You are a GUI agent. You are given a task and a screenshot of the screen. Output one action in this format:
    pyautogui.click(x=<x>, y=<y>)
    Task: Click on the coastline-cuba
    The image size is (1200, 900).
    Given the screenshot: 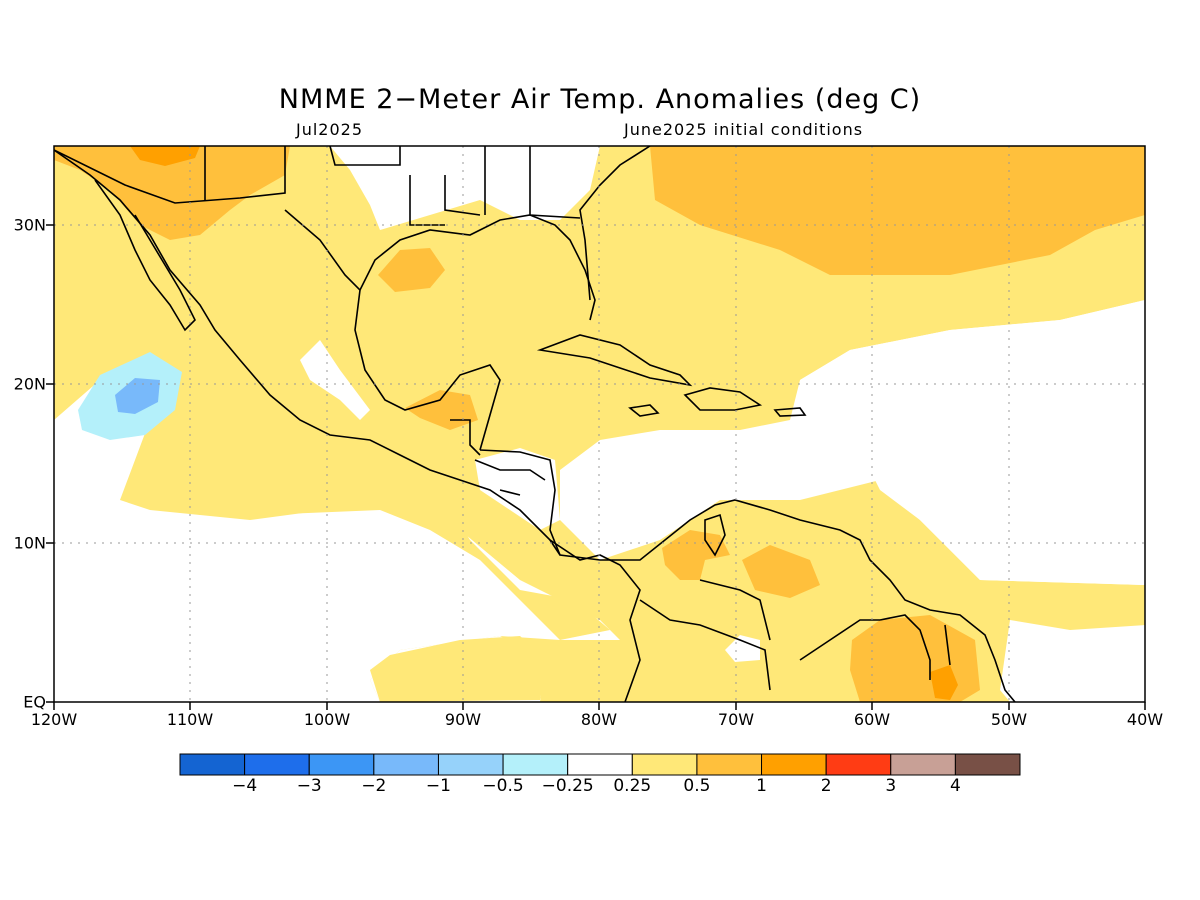 What is the action you would take?
    pyautogui.click(x=614, y=360)
    